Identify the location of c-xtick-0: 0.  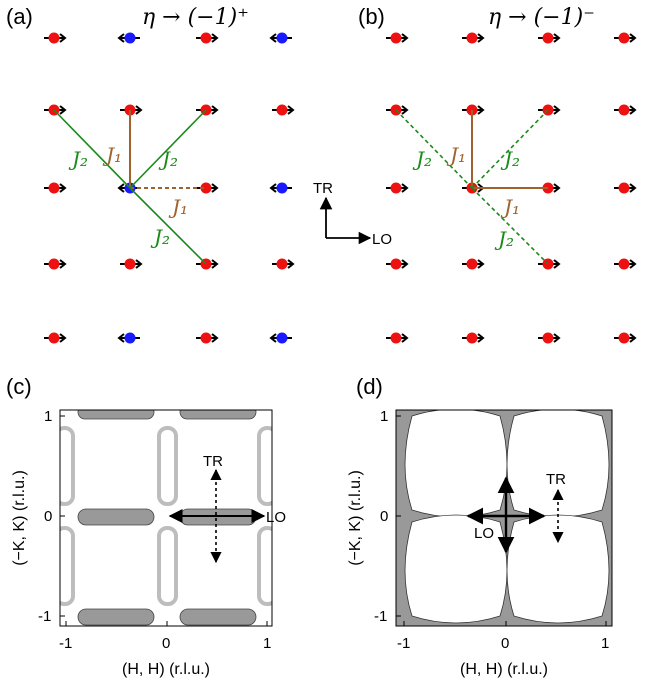
(166, 643).